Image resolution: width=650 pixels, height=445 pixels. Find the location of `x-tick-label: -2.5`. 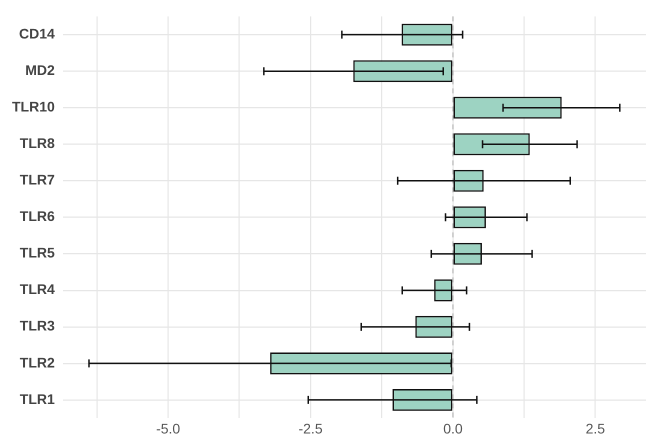

x-tick-label: -2.5 is located at coordinates (310, 428).